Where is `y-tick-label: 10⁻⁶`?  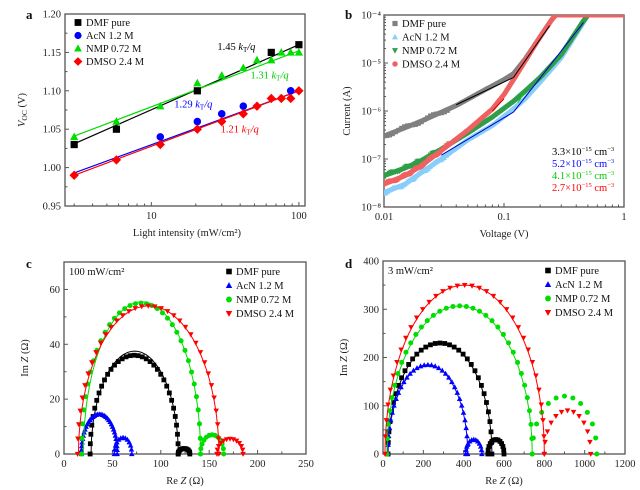 y-tick-label: 10⁻⁶ is located at coordinates (371, 112).